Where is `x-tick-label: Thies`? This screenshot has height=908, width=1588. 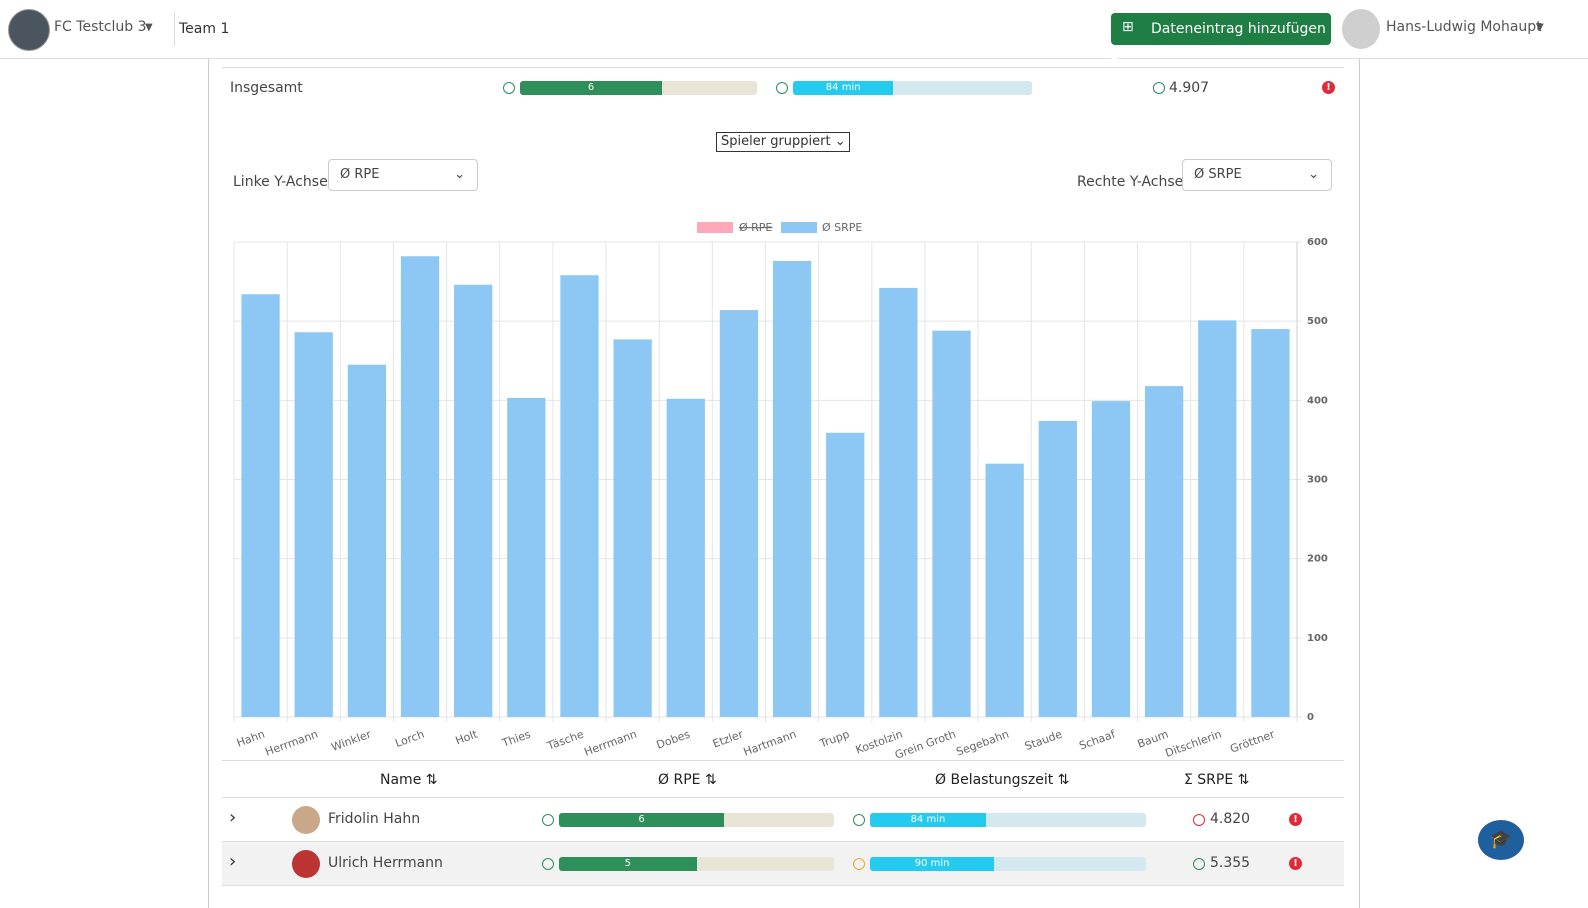
x-tick-label: Thies is located at coordinates (515, 739).